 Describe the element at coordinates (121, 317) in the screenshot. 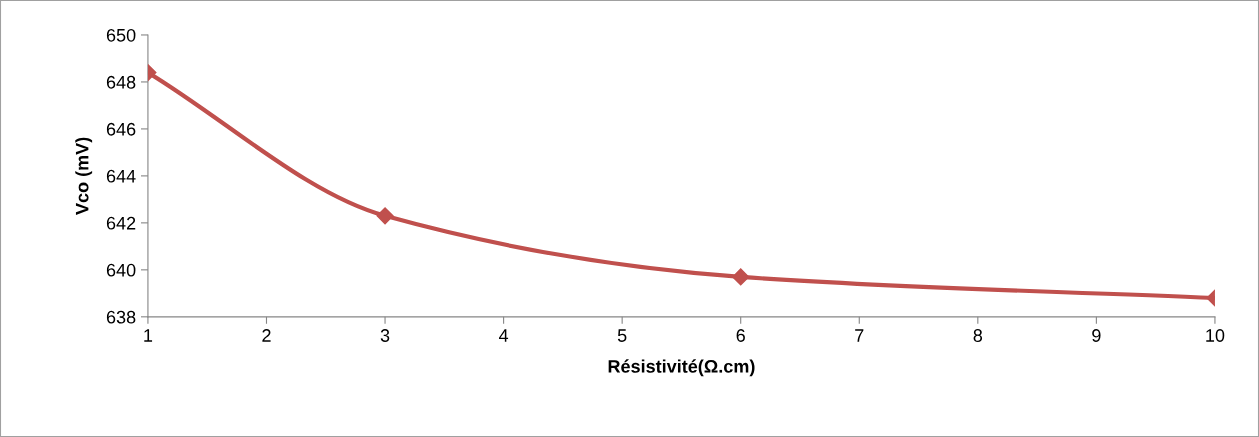

I see `y-tick-label: 638` at that location.